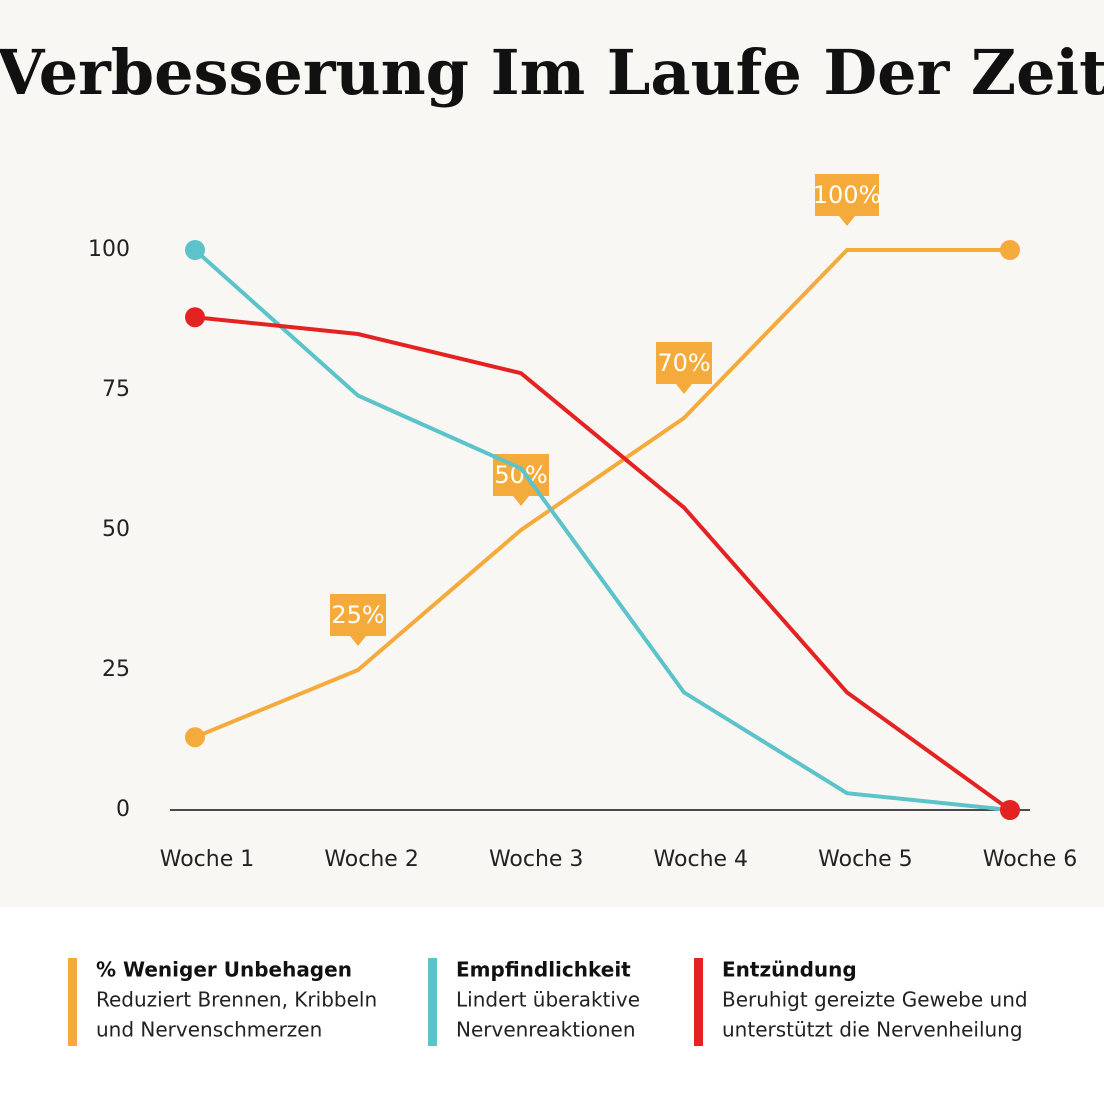  I want to click on legend-title: Empfindlichkeit, so click(543, 970).